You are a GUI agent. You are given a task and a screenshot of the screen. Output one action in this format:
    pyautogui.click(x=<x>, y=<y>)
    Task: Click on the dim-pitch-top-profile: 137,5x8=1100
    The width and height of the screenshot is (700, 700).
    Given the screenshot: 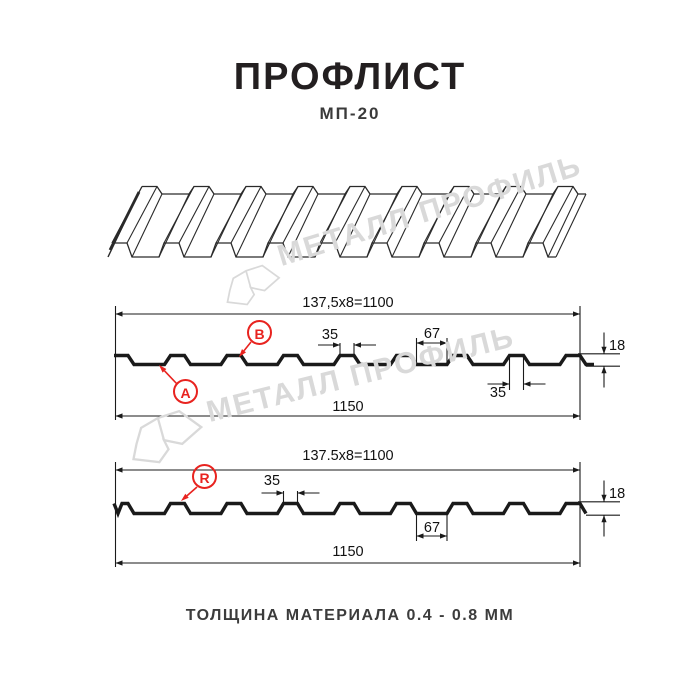 What is the action you would take?
    pyautogui.click(x=348, y=303)
    